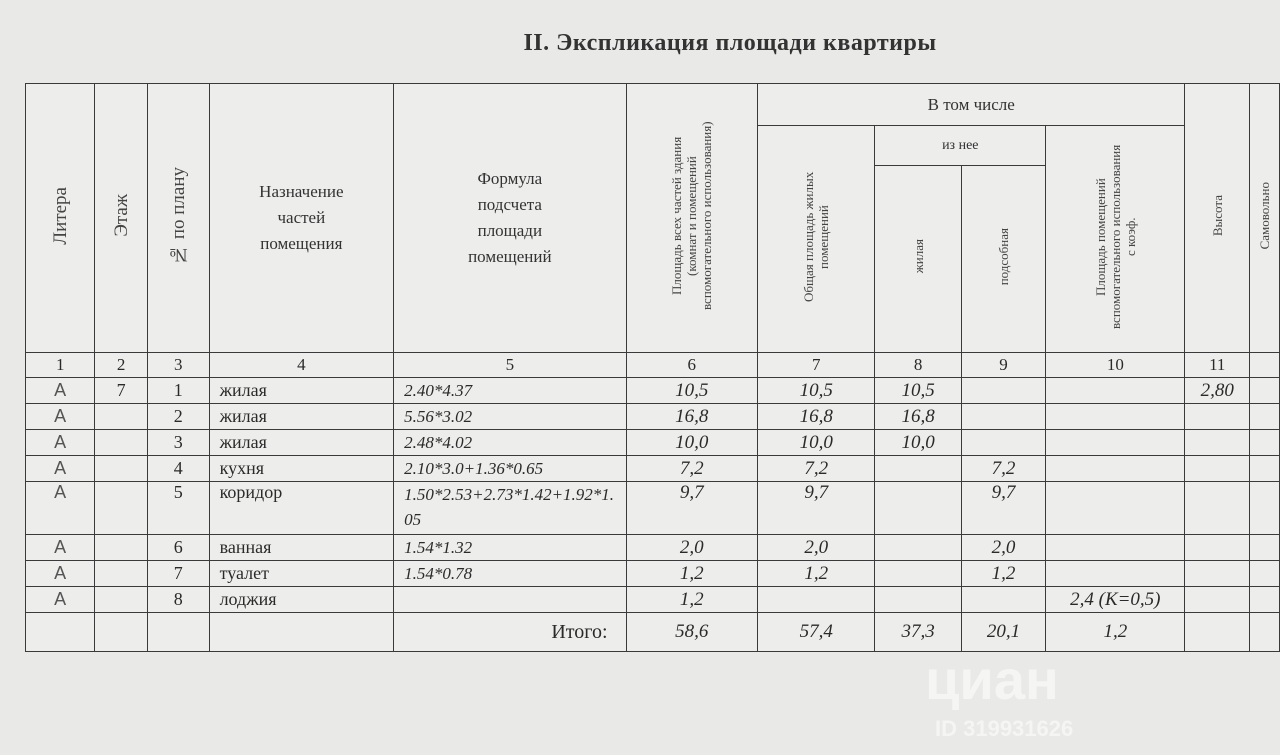 The width and height of the screenshot is (1280, 755). I want to click on cell-aux: 7,2, so click(1003, 468).